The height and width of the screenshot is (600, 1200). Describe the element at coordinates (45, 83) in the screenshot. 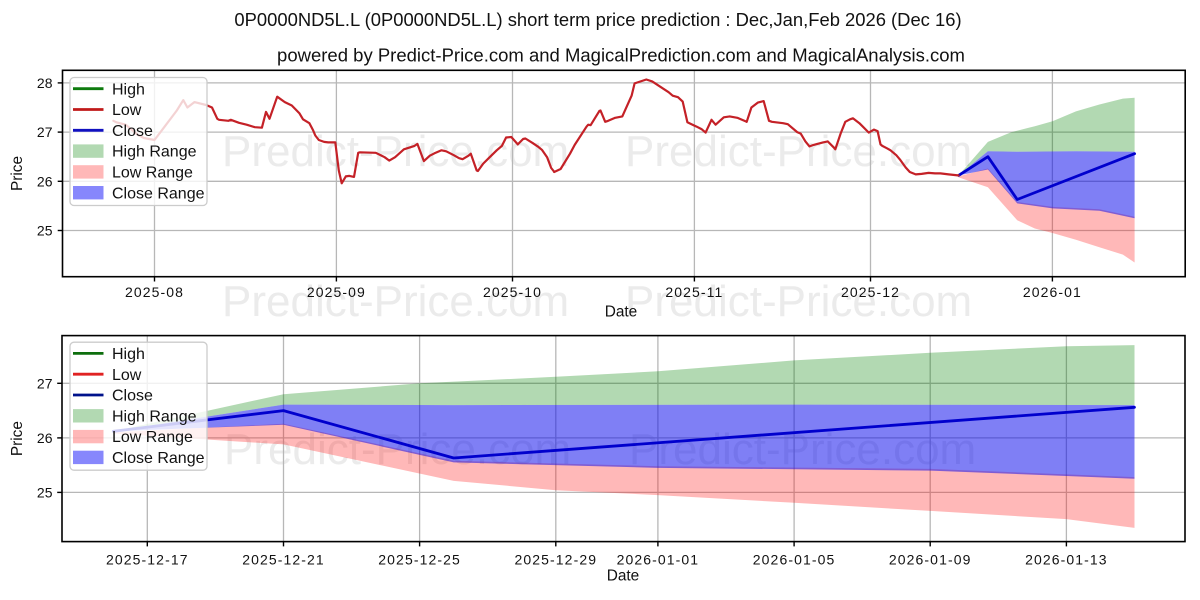

I see `svg-text: 28` at that location.